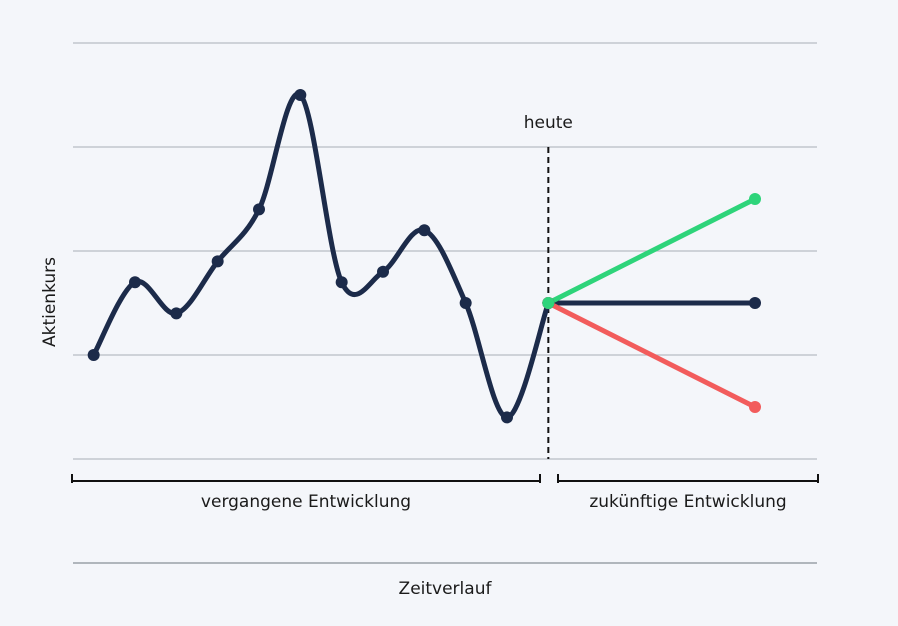 Image resolution: width=898 pixels, height=626 pixels. I want to click on y-axis-label: Aktienkurs, so click(50, 302).